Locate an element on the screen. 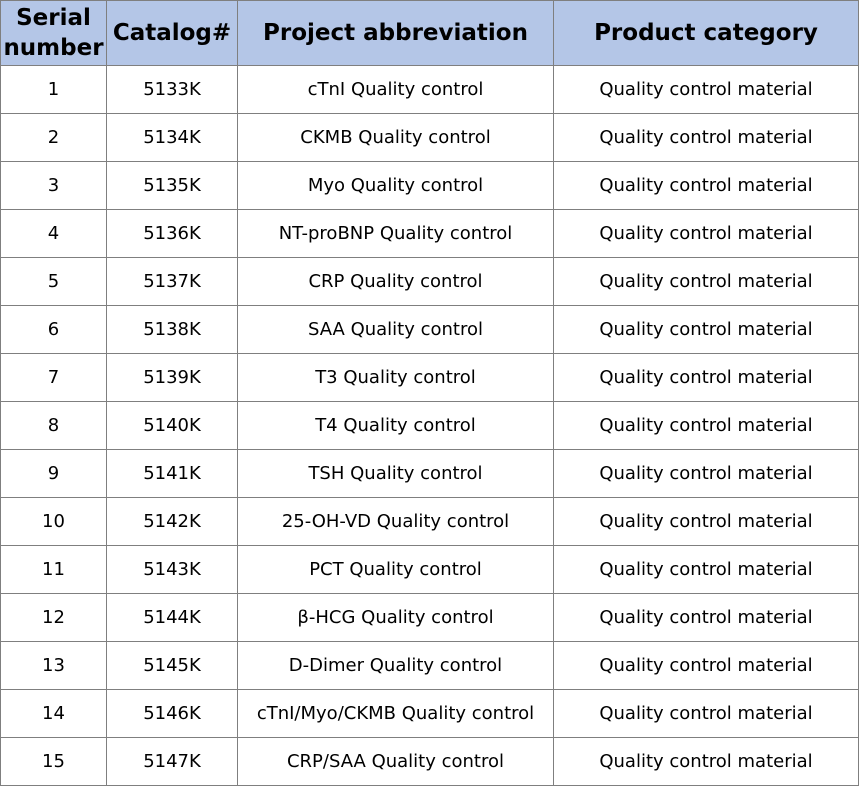 Image resolution: width=859 pixels, height=786 pixels. cell-catalog: 5139K is located at coordinates (172, 377).